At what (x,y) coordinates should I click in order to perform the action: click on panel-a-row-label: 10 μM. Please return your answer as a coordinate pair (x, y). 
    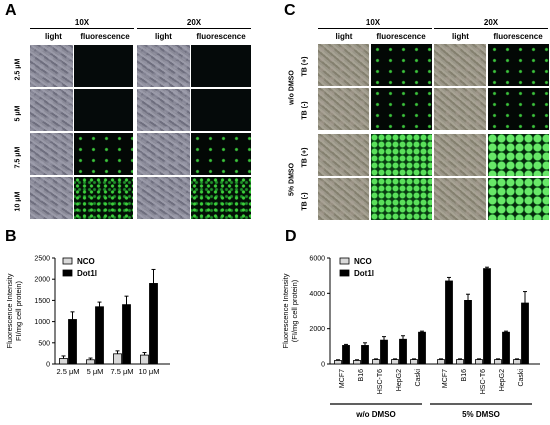
    Looking at the image, I should click on (18, 201).